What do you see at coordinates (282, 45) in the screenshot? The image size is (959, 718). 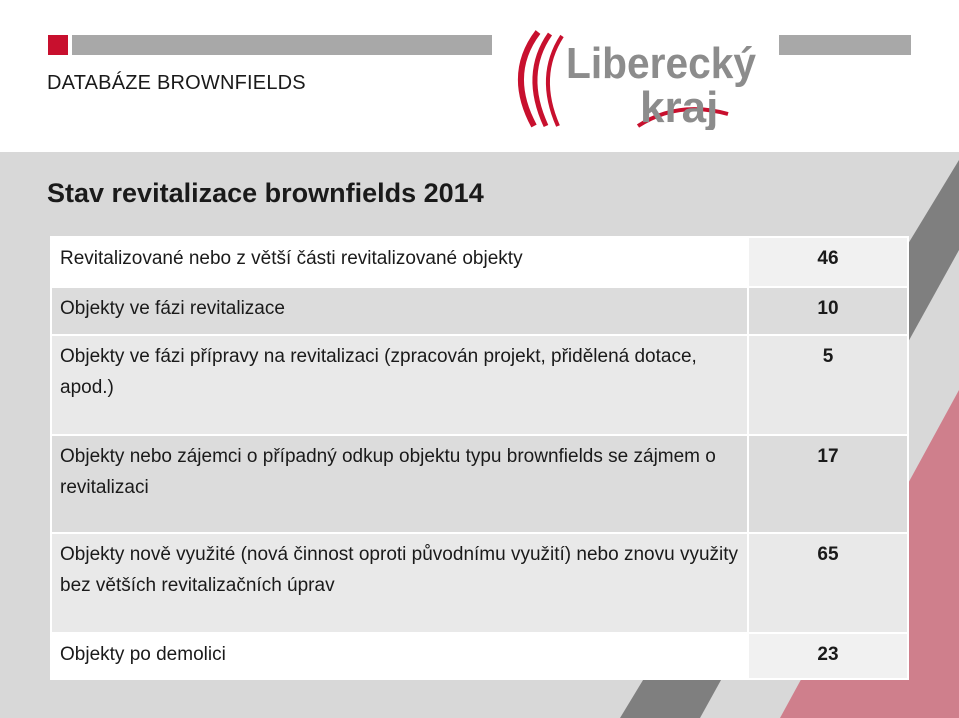 I see `header-bar-left` at bounding box center [282, 45].